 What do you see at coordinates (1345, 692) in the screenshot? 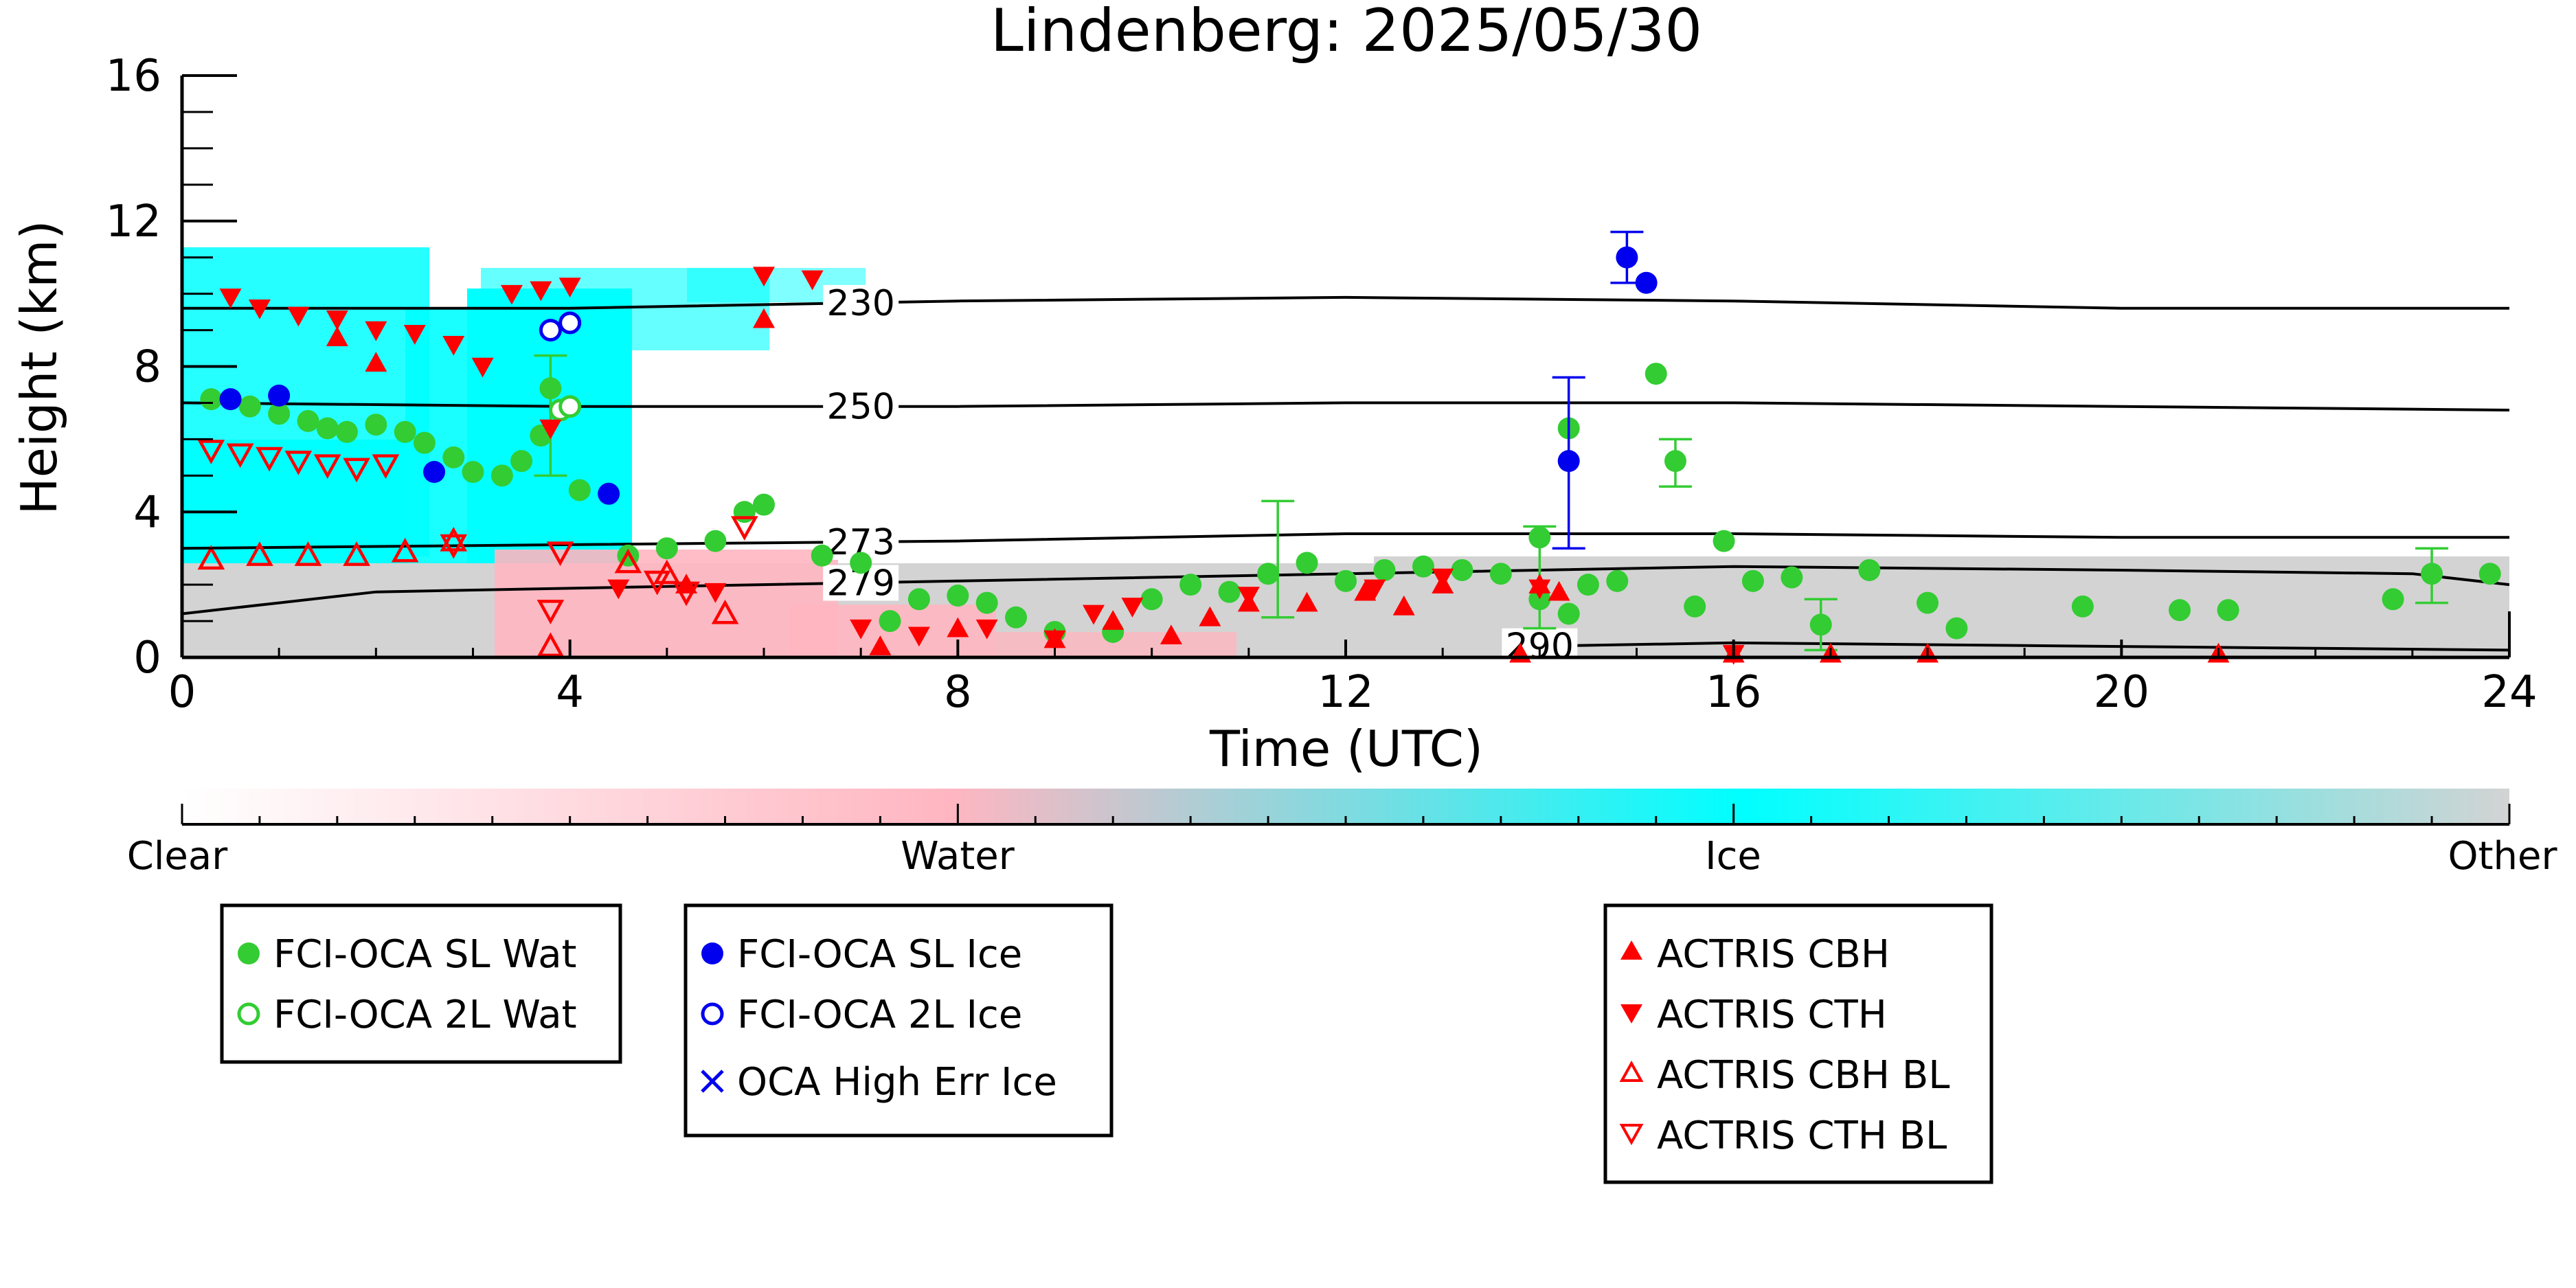
I see `x-tick-label: 12` at bounding box center [1345, 692].